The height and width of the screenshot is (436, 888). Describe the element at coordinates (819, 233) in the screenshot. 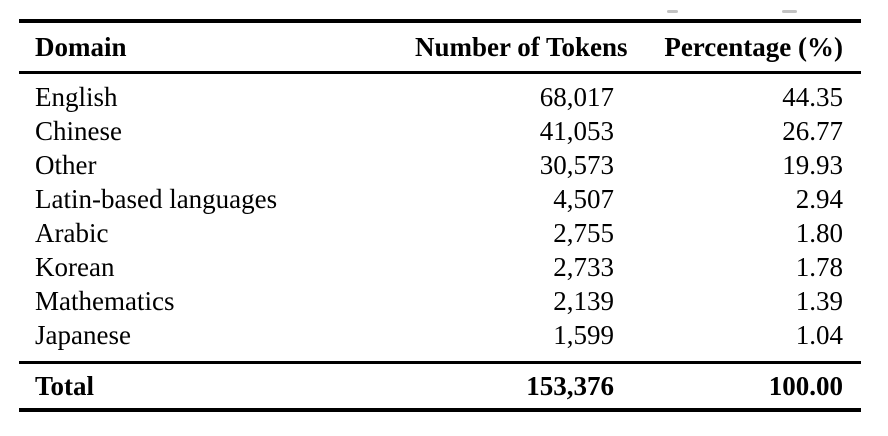

I see `cell-percentage: 1.80` at that location.